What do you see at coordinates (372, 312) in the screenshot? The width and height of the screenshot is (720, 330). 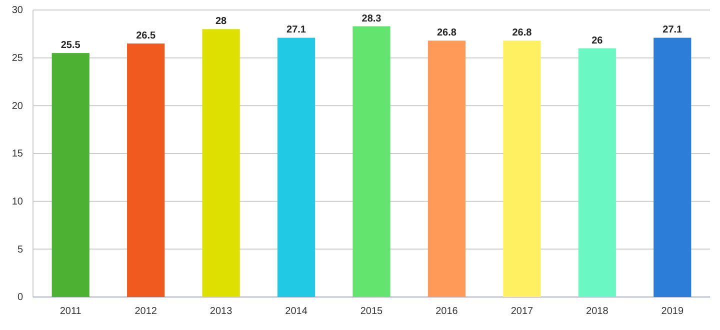 I see `x-tick-label: 2015` at bounding box center [372, 312].